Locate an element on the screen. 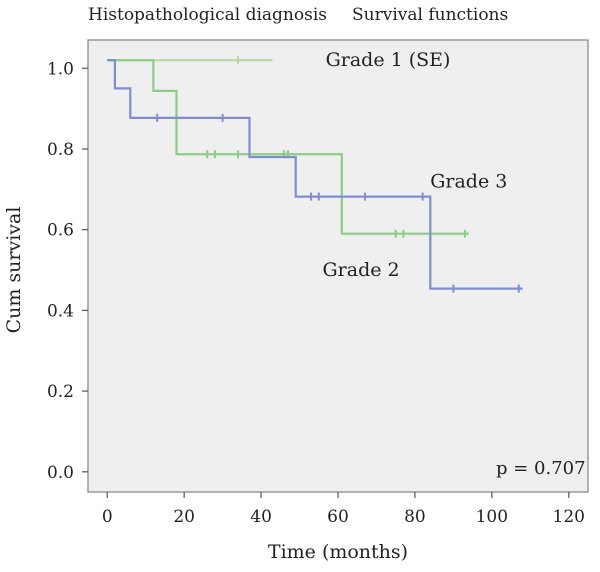 The image size is (600, 572). x-tick-label: 80 is located at coordinates (415, 517).